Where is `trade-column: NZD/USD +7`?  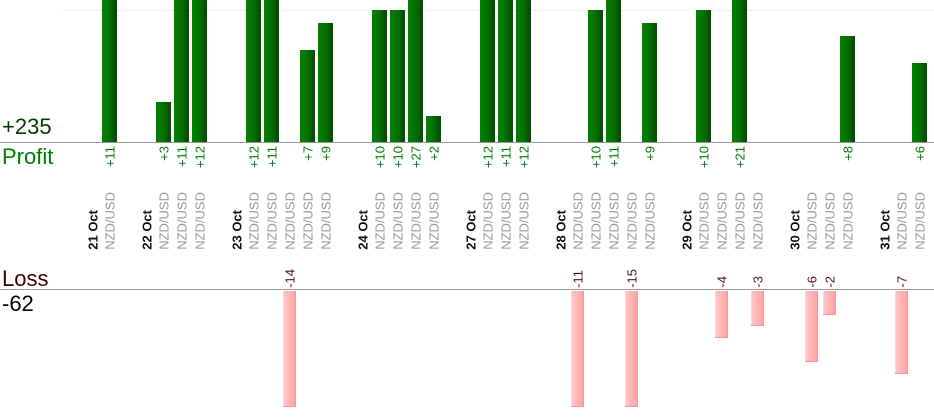
trade-column: NZD/USD +7 is located at coordinates (308, 210).